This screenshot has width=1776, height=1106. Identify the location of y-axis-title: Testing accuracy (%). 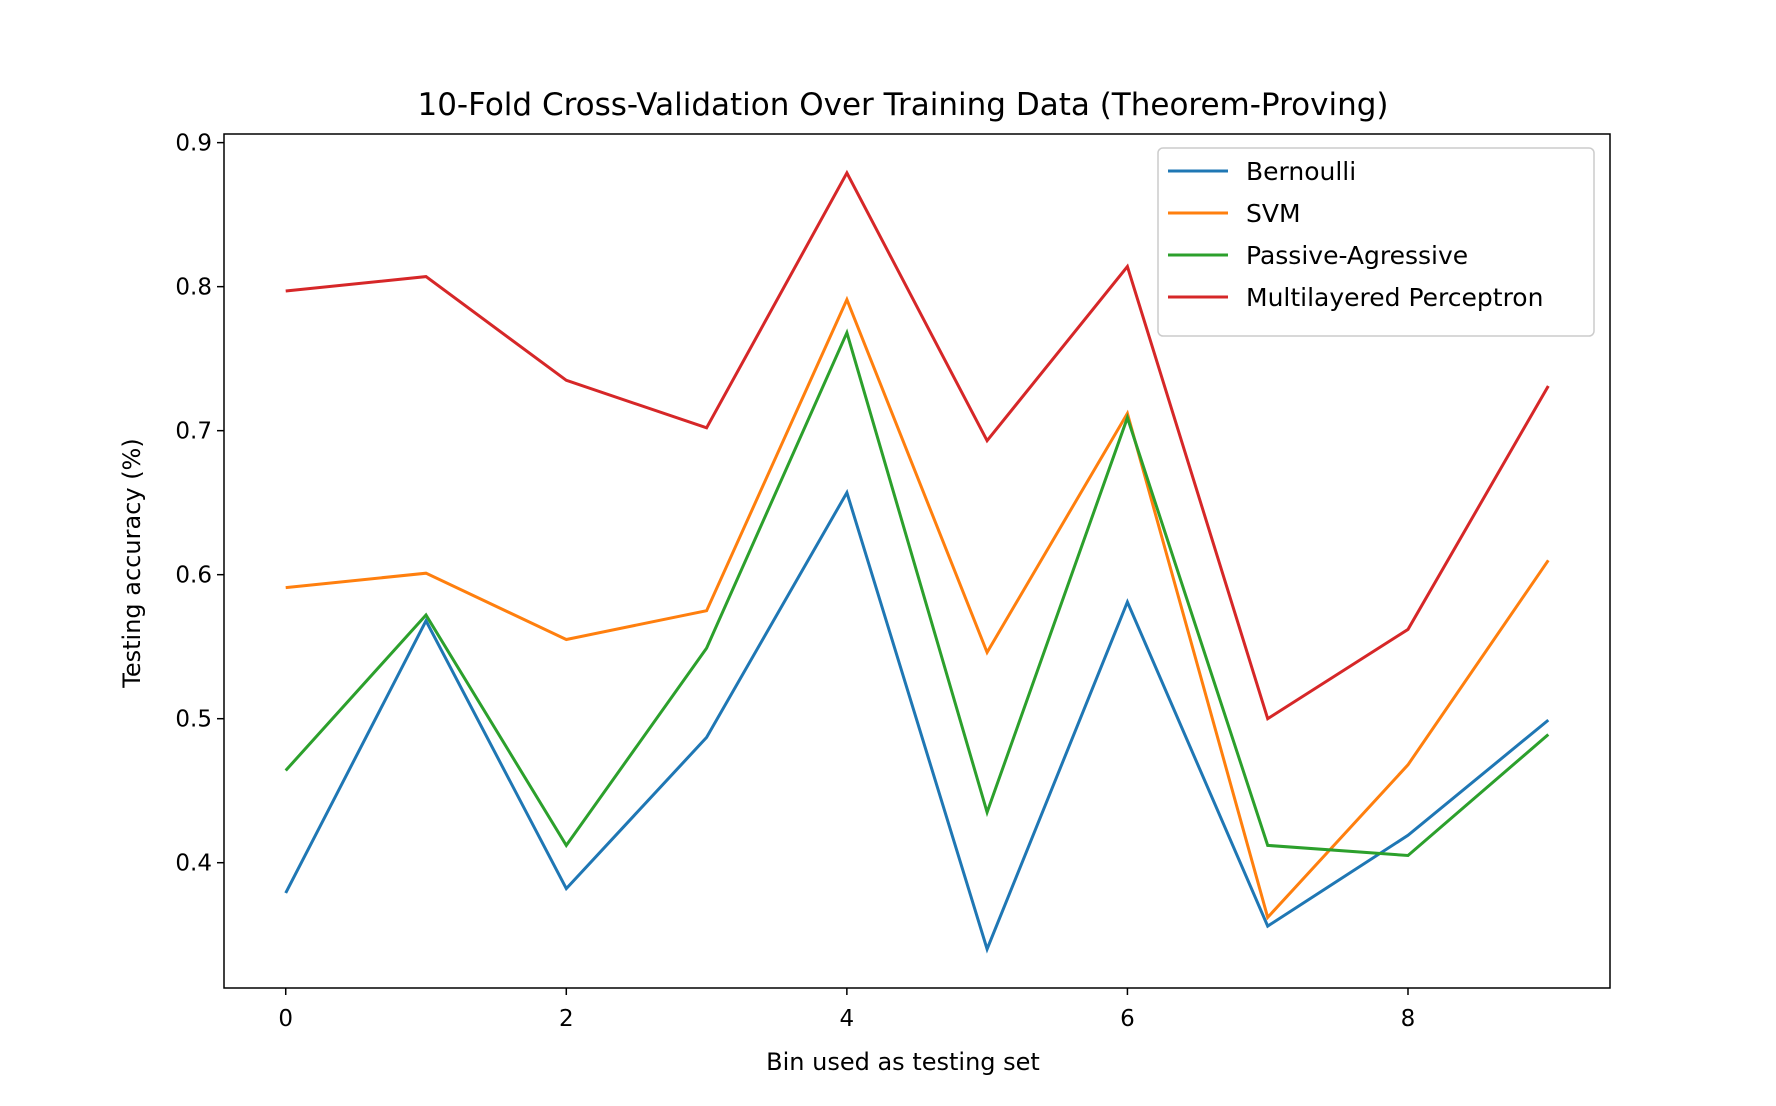
(132, 563).